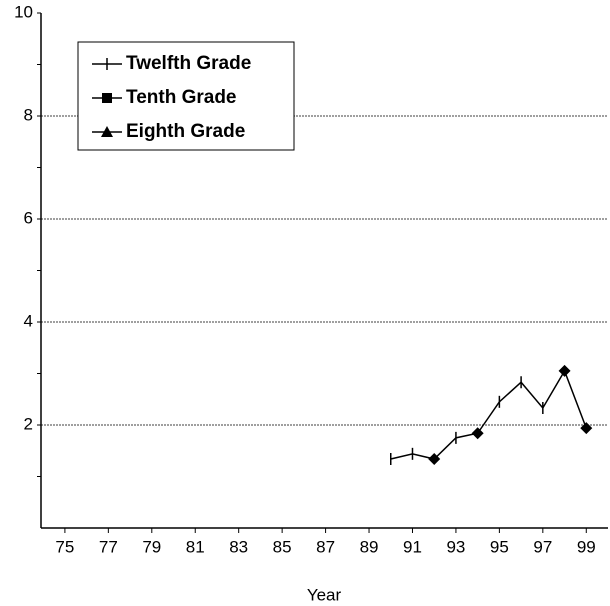 The width and height of the screenshot is (610, 606). I want to click on x-tick-label: 79, so click(151, 546).